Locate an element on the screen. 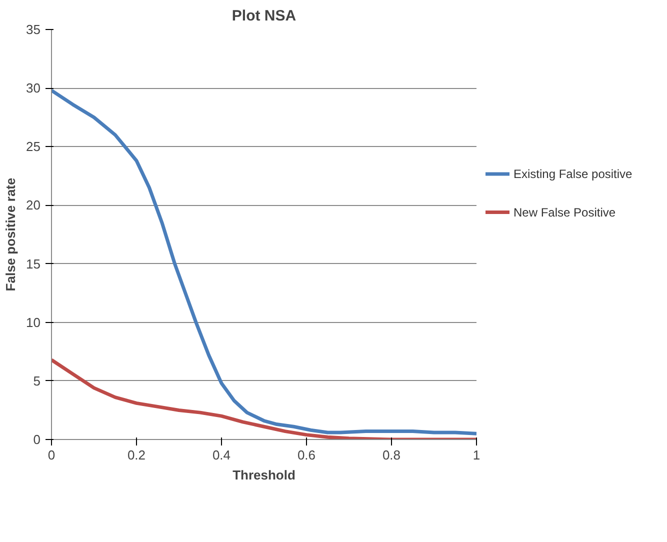 This screenshot has width=667, height=542. x-tick-label: 0 is located at coordinates (52, 455).